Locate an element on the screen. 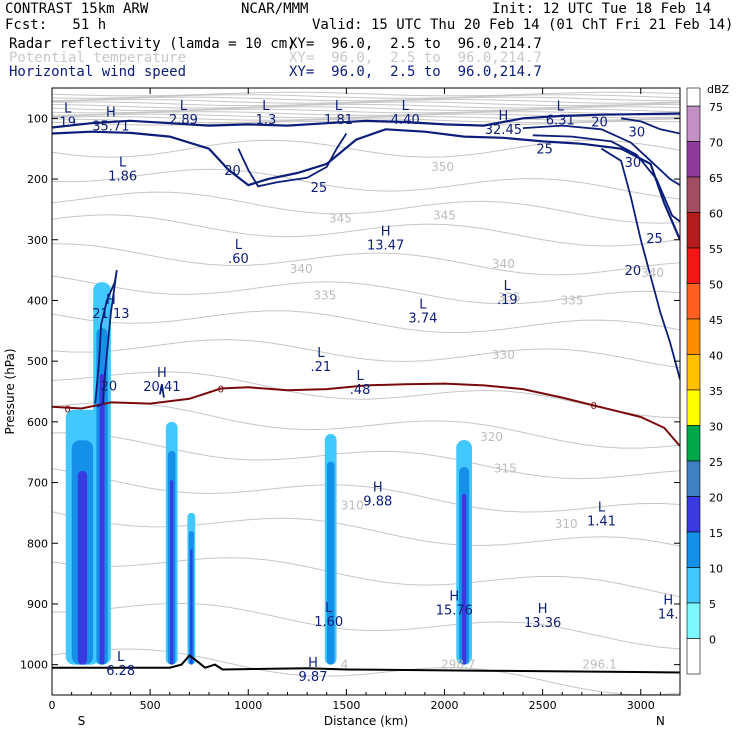 The image size is (740, 740). field-theta-xy: XY= 96.0, 2.5 to 96.0,214.7 is located at coordinates (415, 58).